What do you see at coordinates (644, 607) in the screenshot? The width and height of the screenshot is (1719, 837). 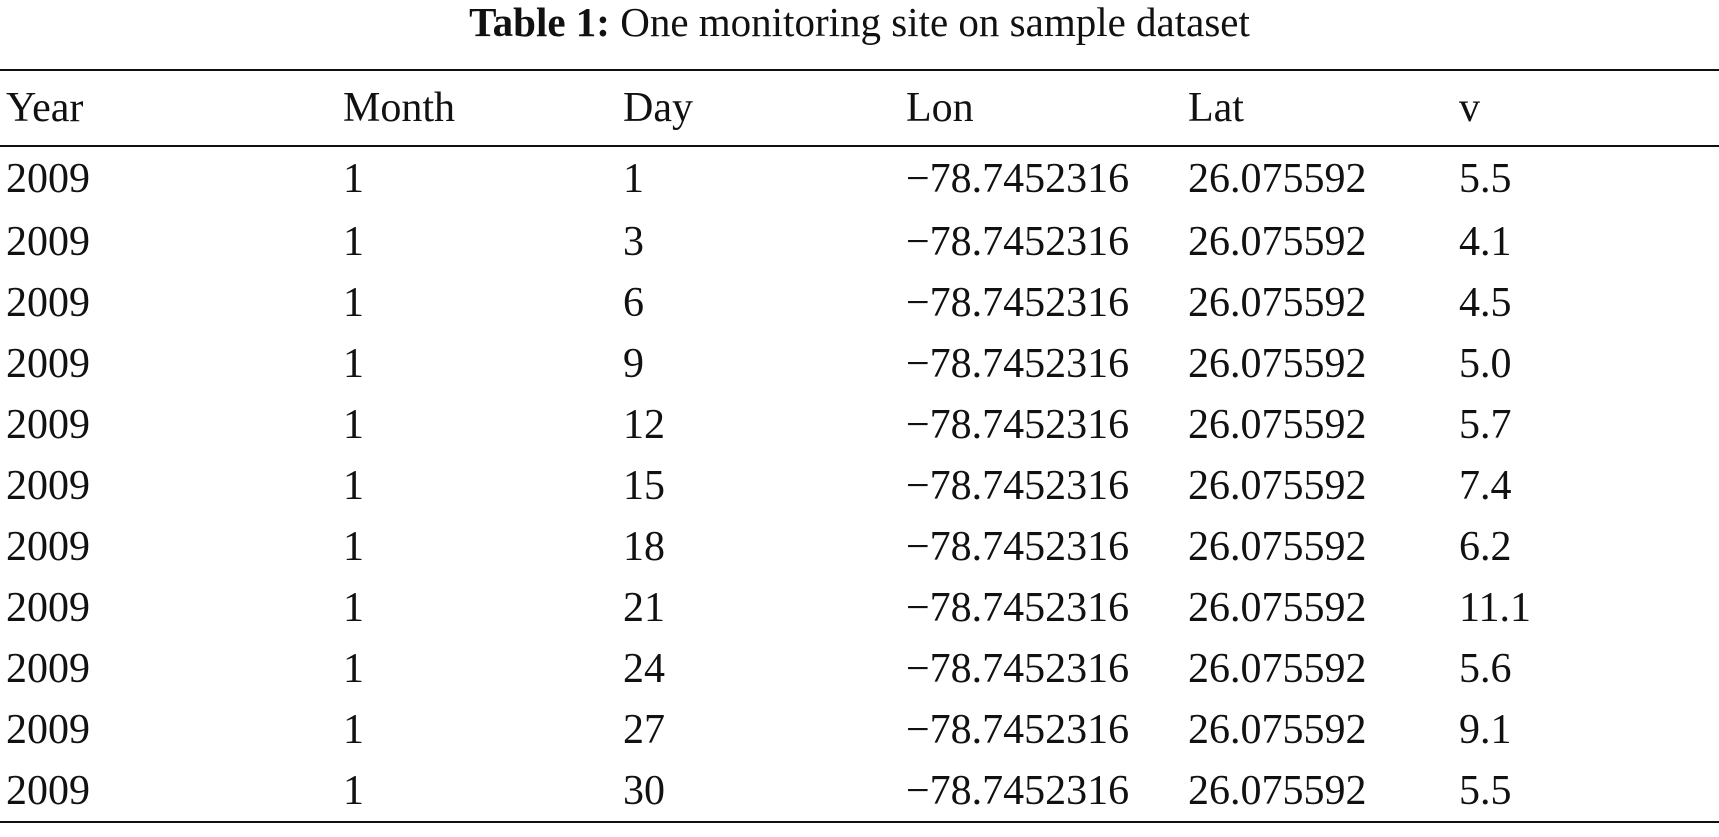 I see `cell-day: 21` at bounding box center [644, 607].